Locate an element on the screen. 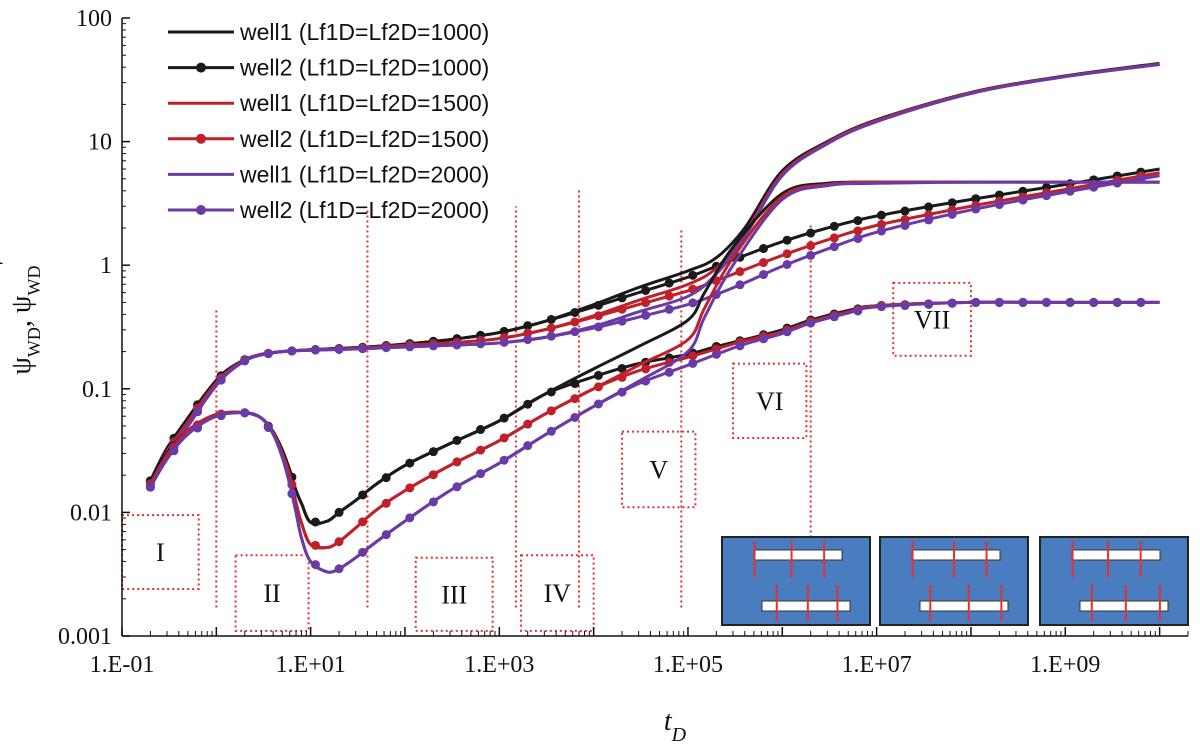 The width and height of the screenshot is (1200, 748). x-axis-title: tD is located at coordinates (675, 726).